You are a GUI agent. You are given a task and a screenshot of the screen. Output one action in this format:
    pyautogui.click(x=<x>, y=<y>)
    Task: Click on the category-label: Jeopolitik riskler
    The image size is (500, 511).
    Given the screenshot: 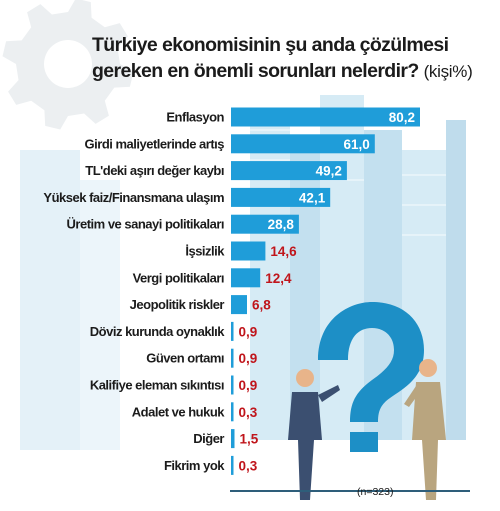 What is the action you would take?
    pyautogui.click(x=177, y=304)
    